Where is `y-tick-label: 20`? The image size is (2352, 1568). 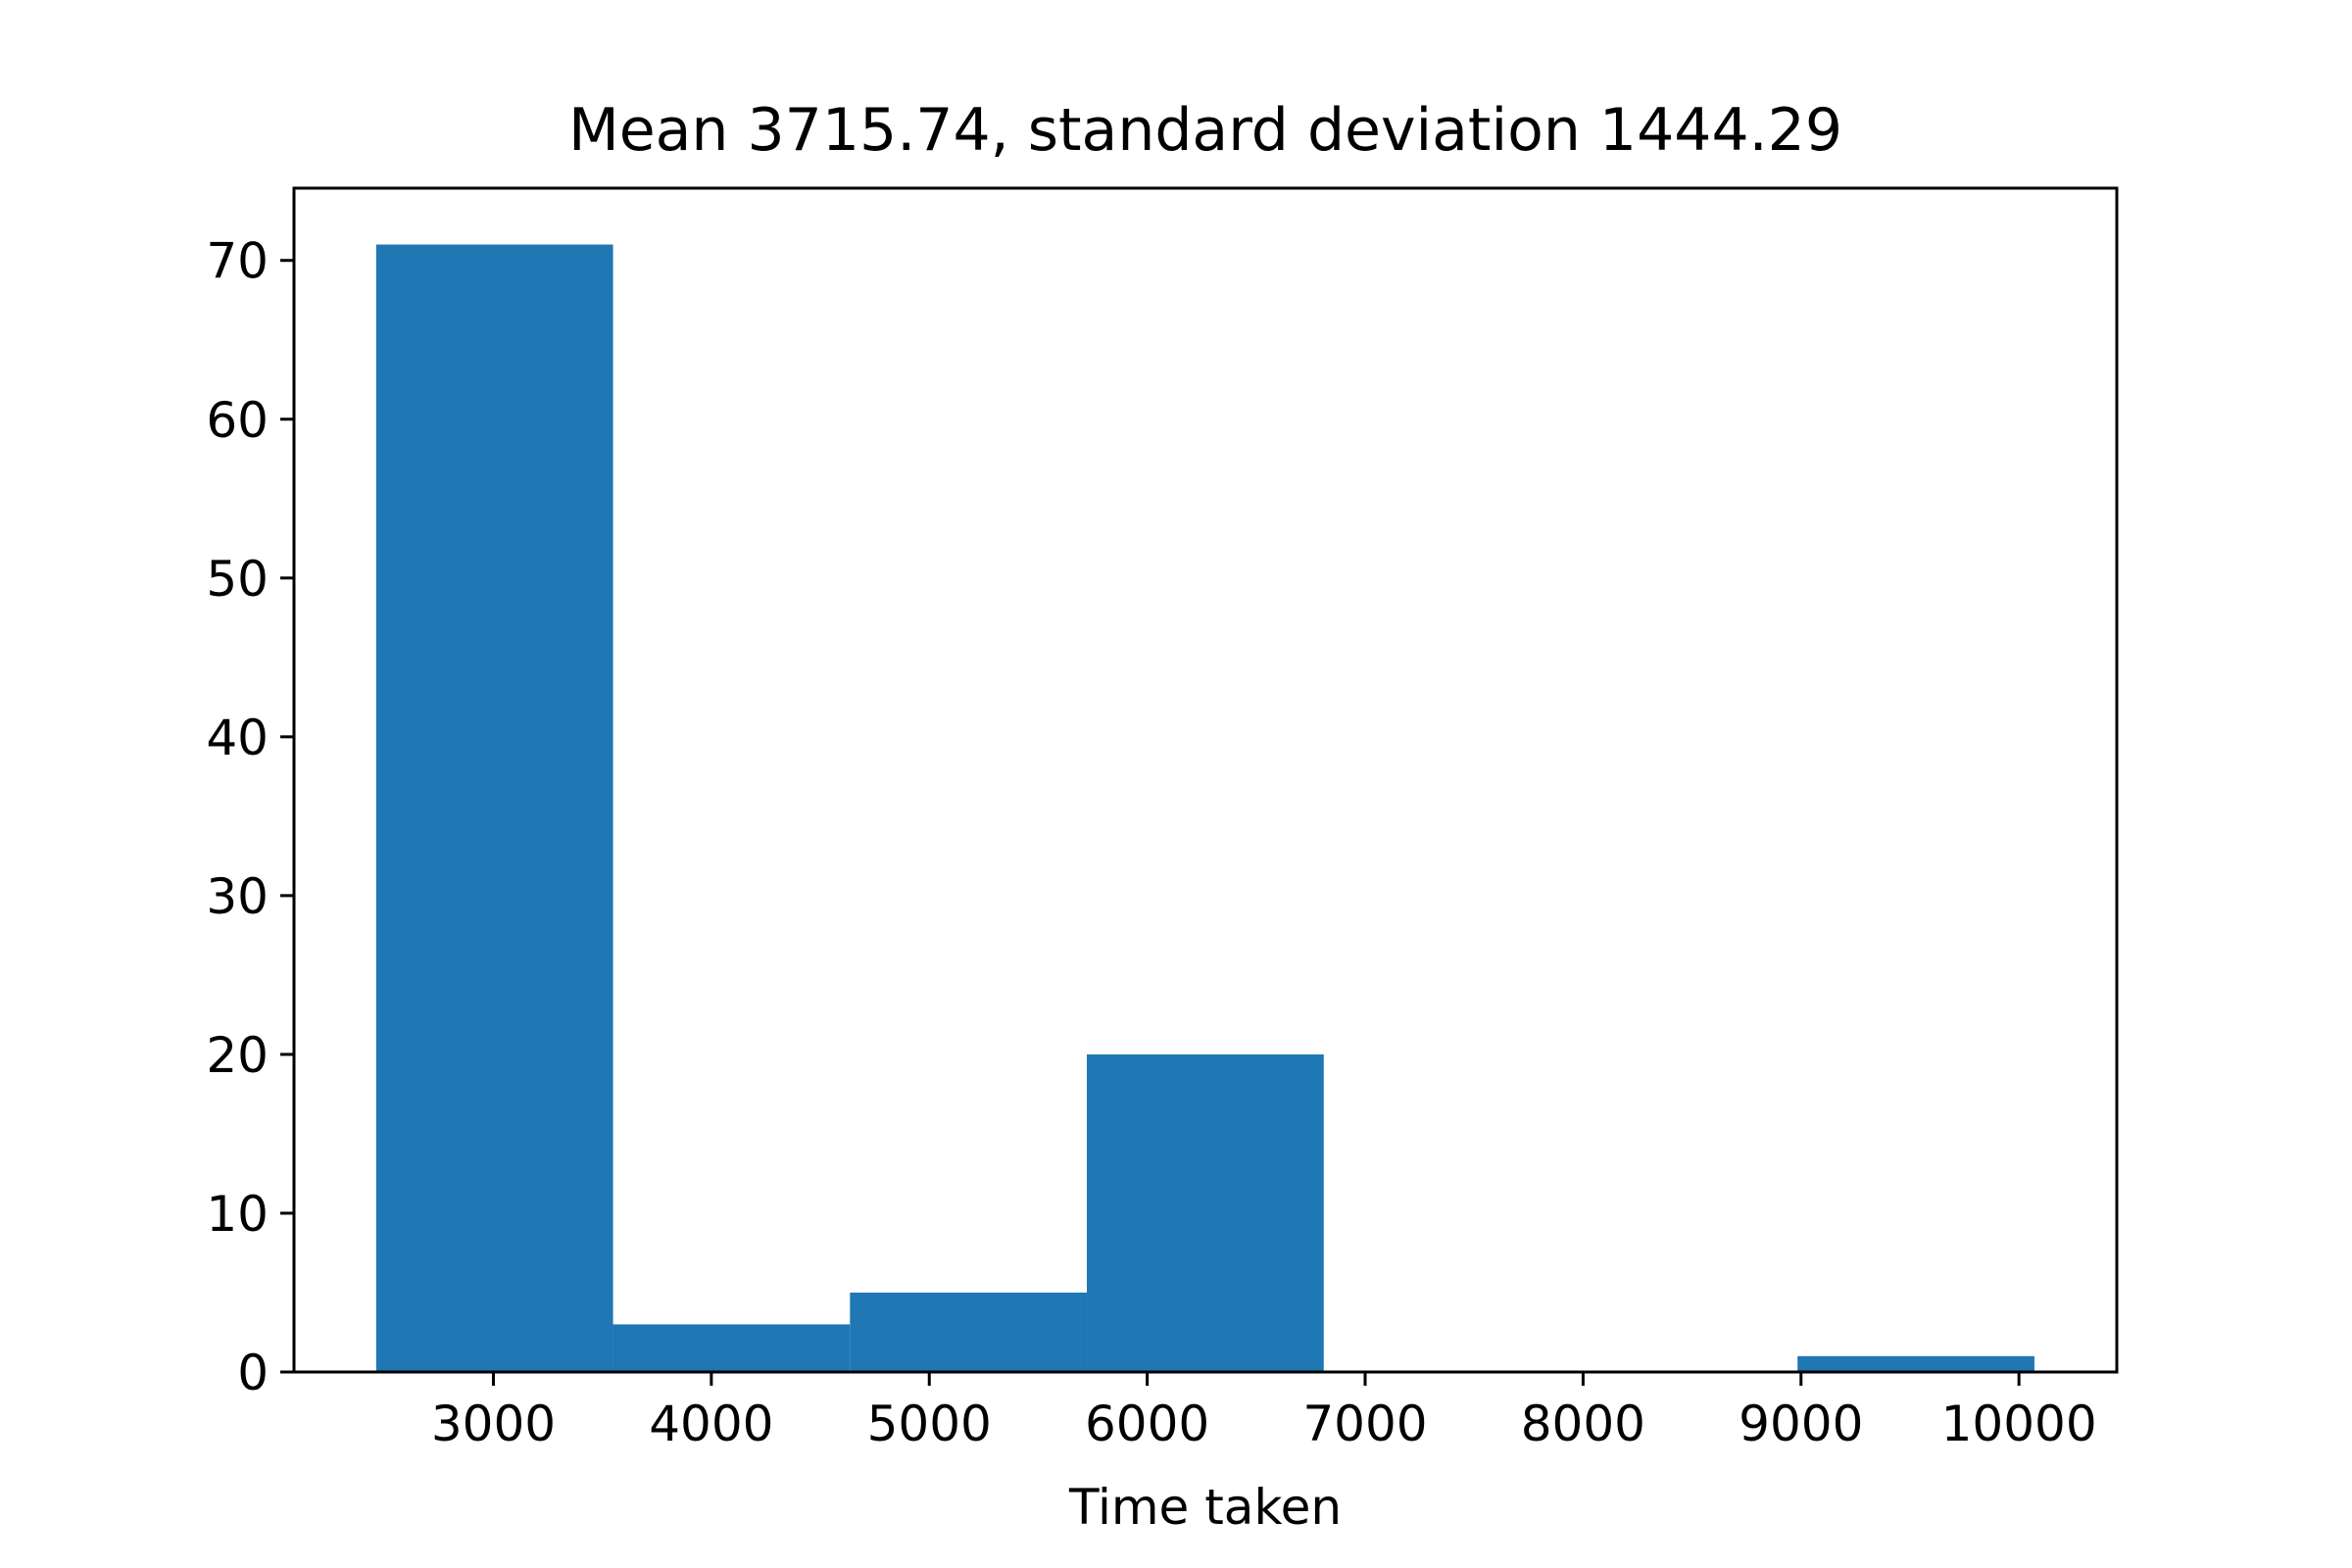
y-tick-label: 20 is located at coordinates (237, 1055).